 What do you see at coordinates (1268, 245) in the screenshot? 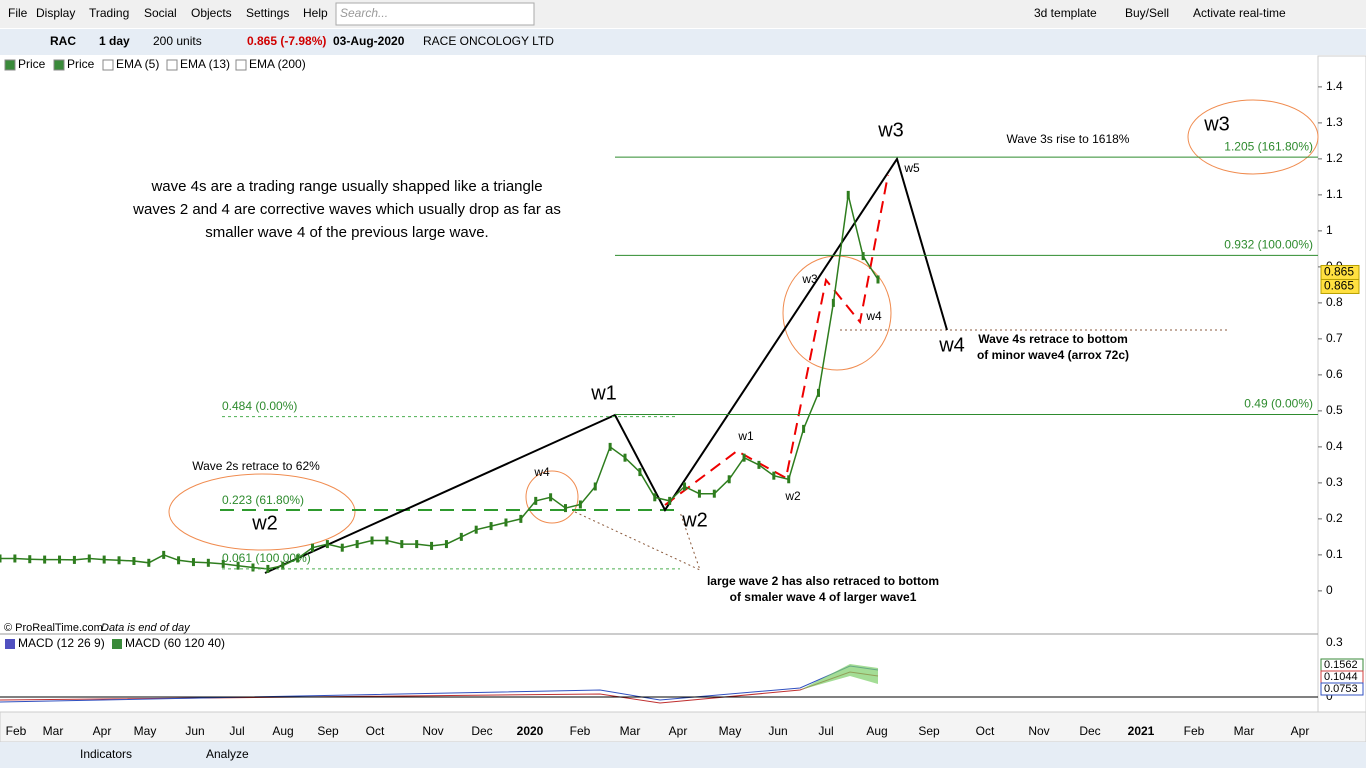
I see `level-label: 0.932 (100.00%)` at bounding box center [1268, 245].